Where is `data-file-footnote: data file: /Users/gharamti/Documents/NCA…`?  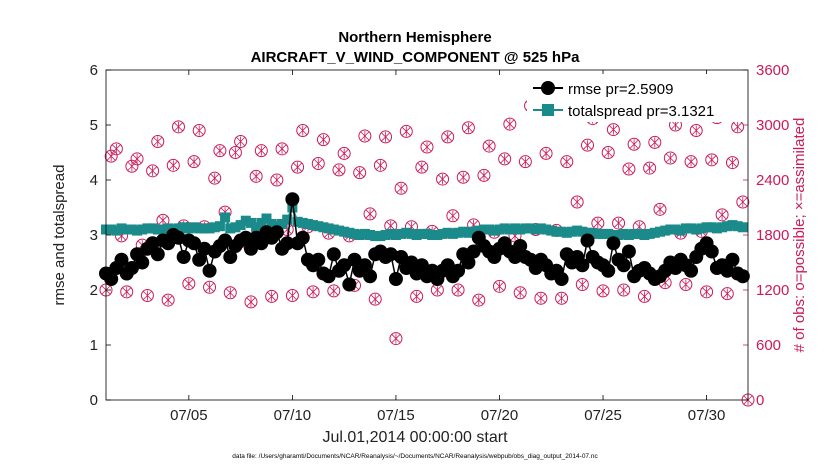 data-file-footnote: data file: /Users/gharamti/Documents/NCA… is located at coordinates (415, 456).